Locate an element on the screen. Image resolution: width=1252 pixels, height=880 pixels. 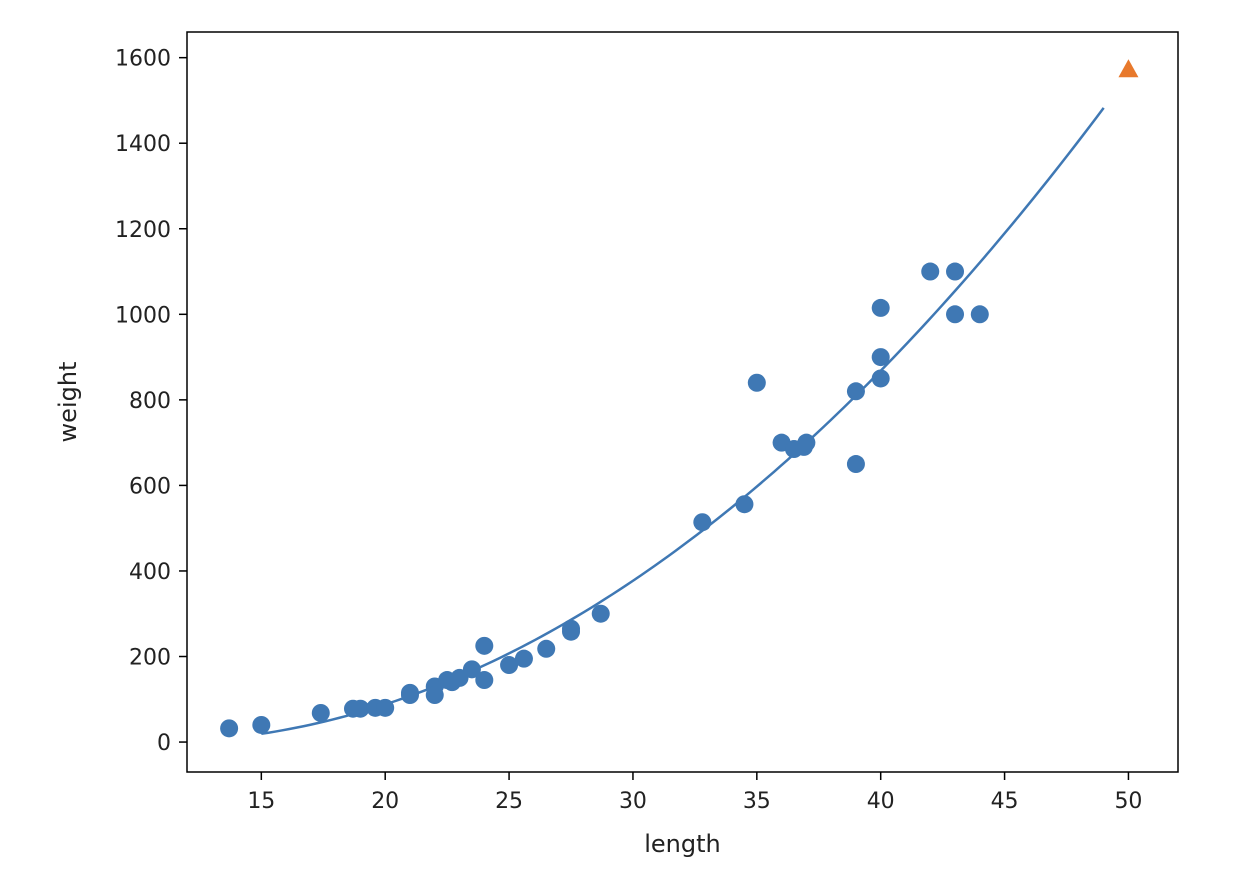
x-tick-label: 40 is located at coordinates (881, 801).